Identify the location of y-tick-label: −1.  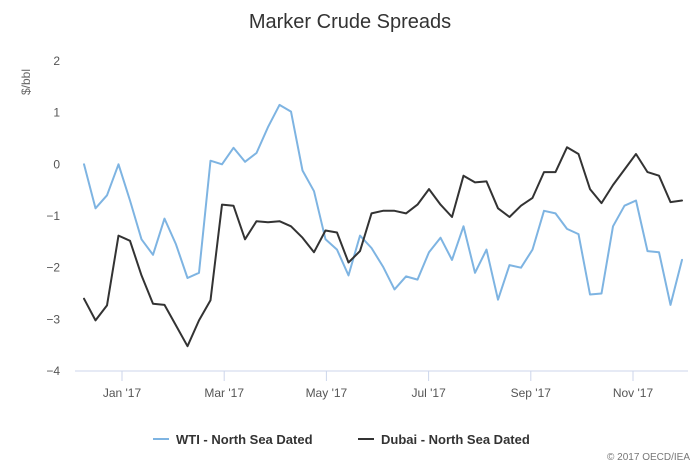
(53, 216).